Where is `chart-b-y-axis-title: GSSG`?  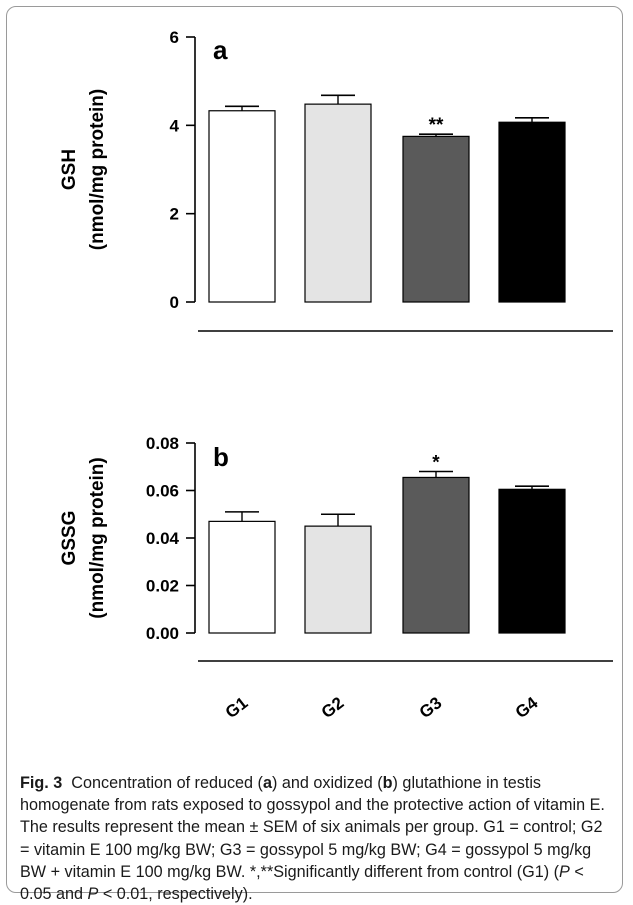 chart-b-y-axis-title: GSSG is located at coordinates (69, 538).